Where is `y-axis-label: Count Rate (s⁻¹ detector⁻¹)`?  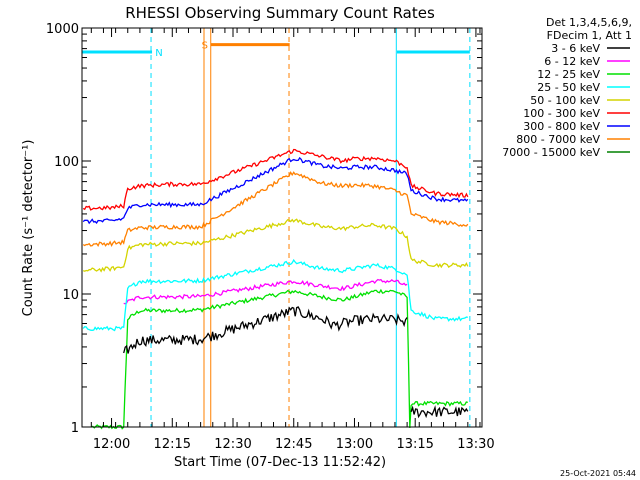
y-axis-label: Count Rate (s⁻¹ detector⁻¹) is located at coordinates (28, 228).